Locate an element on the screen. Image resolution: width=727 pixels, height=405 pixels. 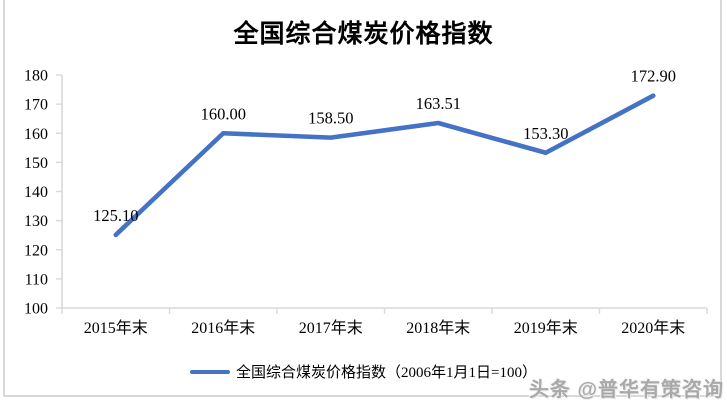
data-label: 153.30 is located at coordinates (545, 133).